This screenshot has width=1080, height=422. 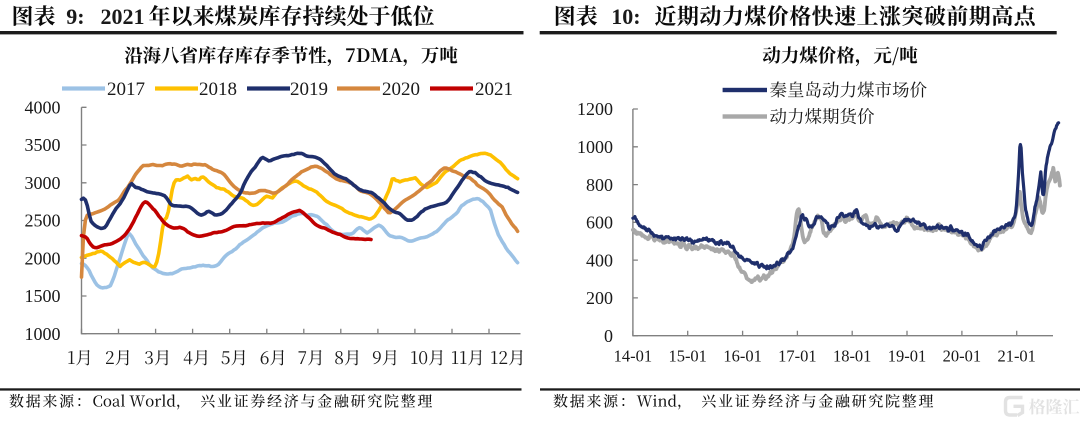 I want to click on svg-text: 600, so click(x=599, y=223).